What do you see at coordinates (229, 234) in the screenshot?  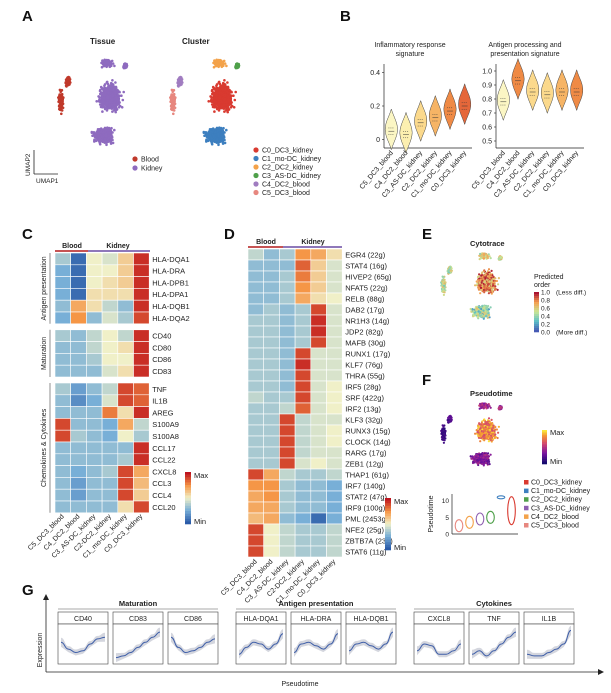 I see `panel-label-d: D` at bounding box center [229, 234].